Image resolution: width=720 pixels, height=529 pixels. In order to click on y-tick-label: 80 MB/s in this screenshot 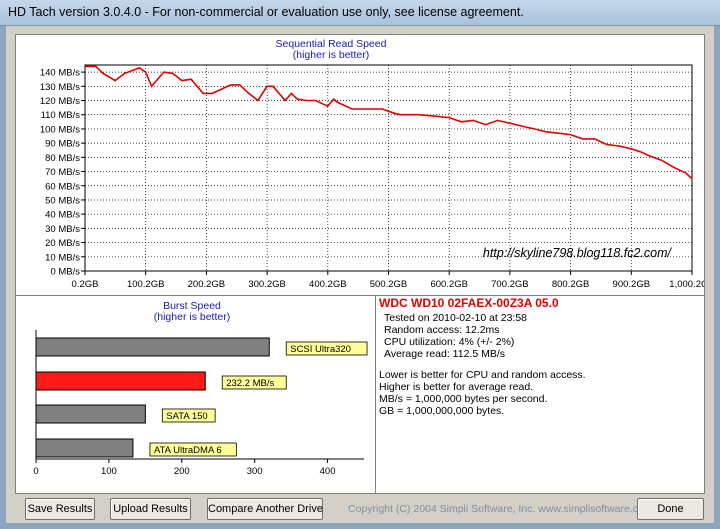, I will do `click(62, 158)`.